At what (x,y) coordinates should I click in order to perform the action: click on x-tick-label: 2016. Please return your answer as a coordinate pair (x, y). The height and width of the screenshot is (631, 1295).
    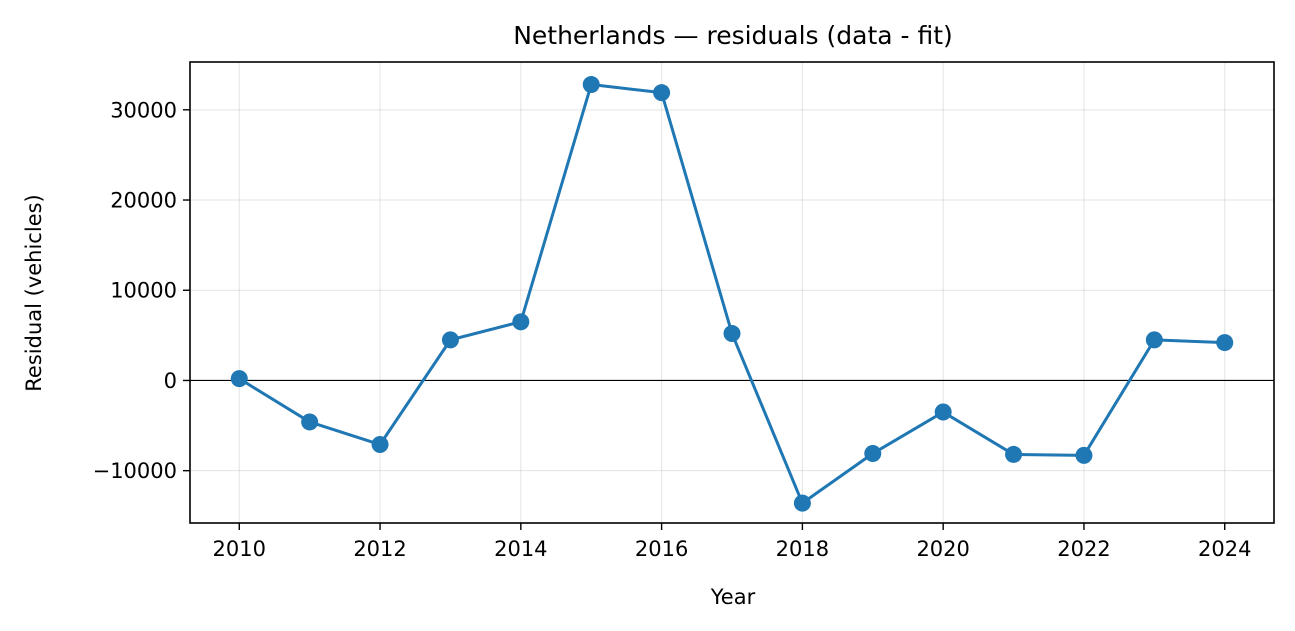
    Looking at the image, I should click on (661, 549).